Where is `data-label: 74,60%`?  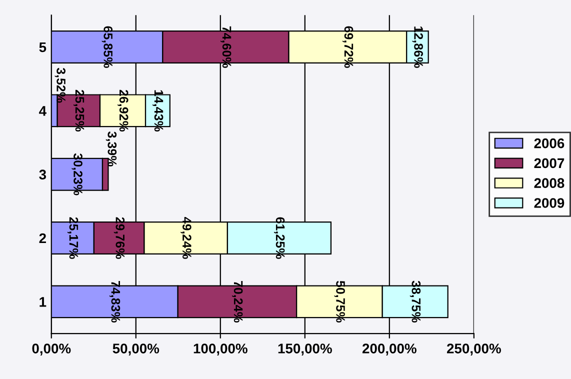
data-label: 74,60% is located at coordinates (226, 47).